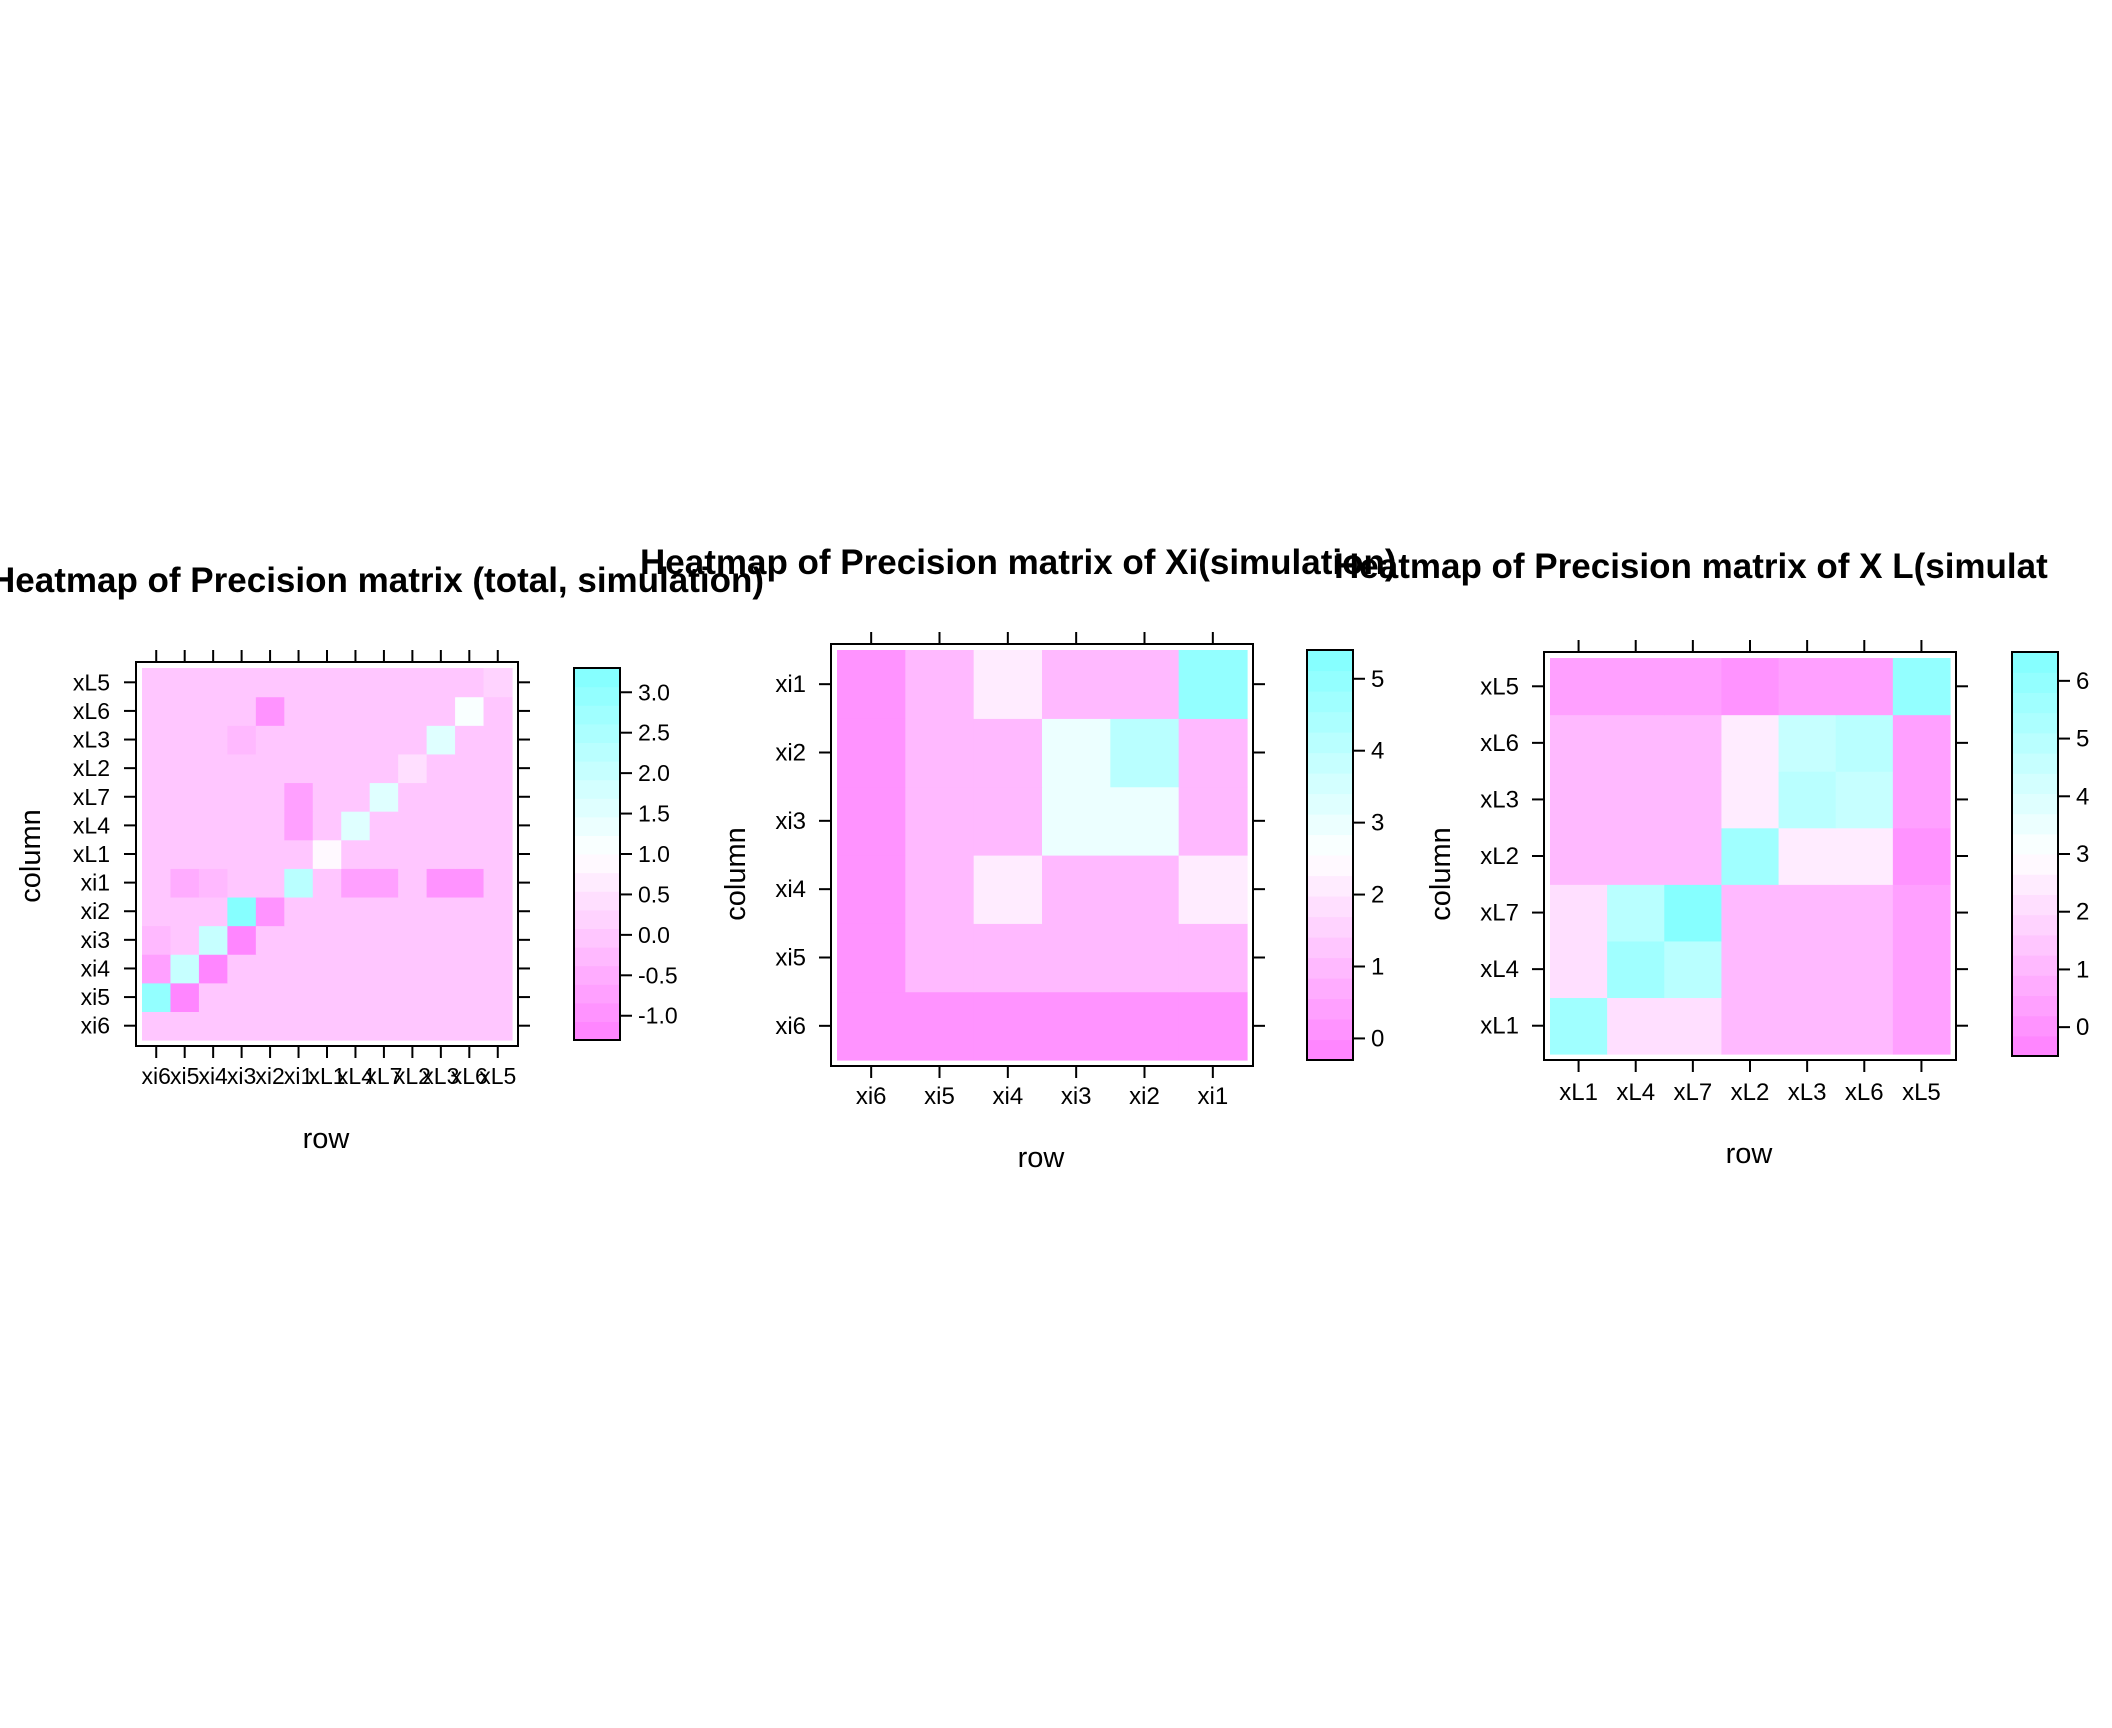 The height and width of the screenshot is (1728, 2112). I want to click on y-tick-label: xL5, so click(1499, 686).